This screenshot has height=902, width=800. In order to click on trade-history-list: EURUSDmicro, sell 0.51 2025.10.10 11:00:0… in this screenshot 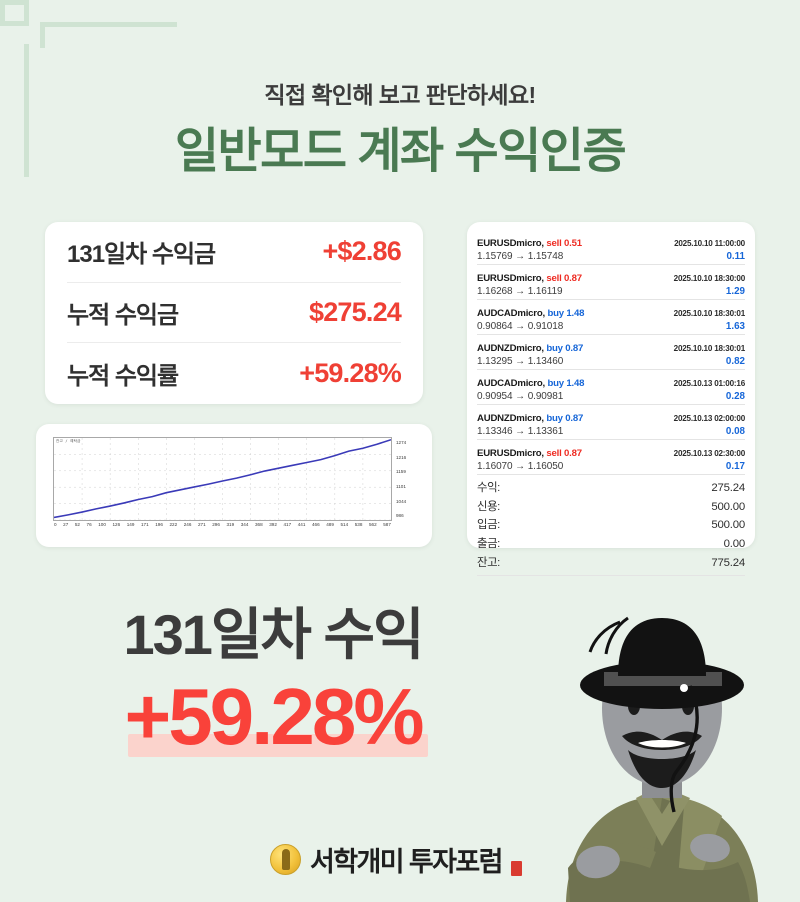, I will do `click(611, 352)`.